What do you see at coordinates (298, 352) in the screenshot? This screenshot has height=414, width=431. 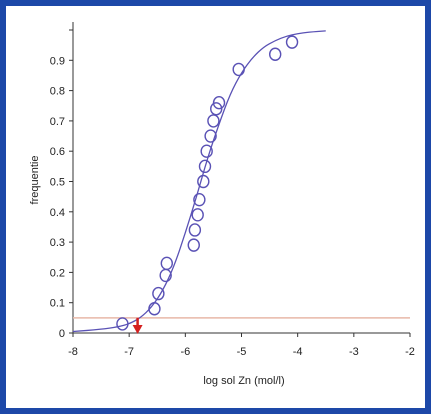 I see `x-tick-label: -4` at bounding box center [298, 352].